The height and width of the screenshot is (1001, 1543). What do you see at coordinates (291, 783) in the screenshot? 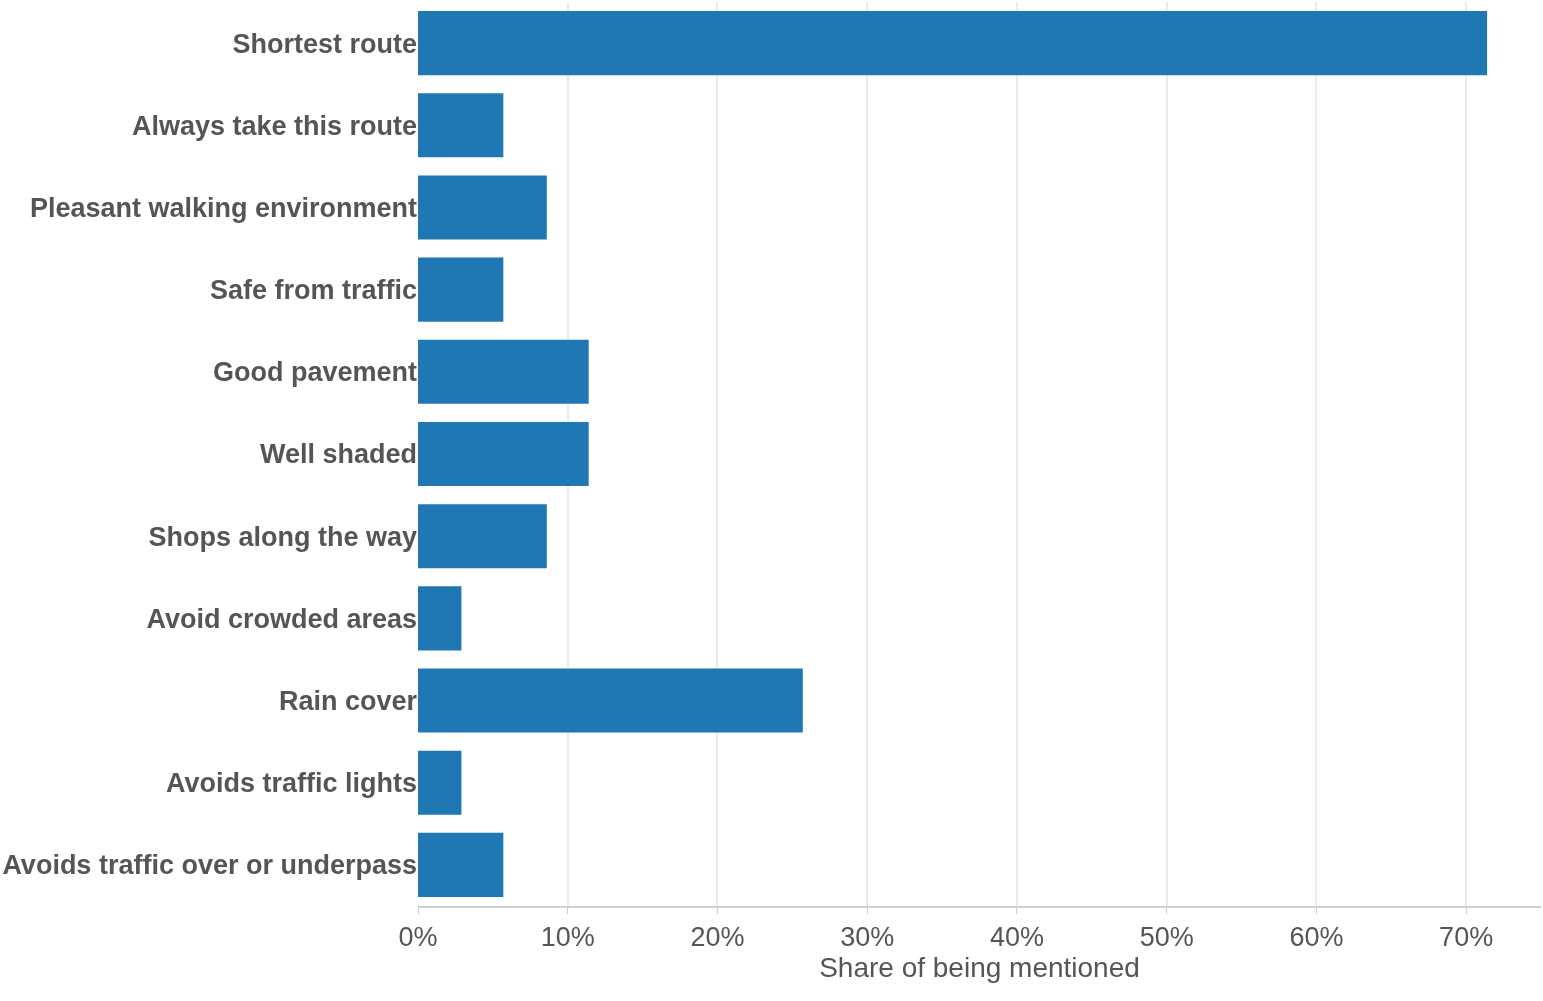
I see `y-tick-label: Avoids traffic lights` at bounding box center [291, 783].